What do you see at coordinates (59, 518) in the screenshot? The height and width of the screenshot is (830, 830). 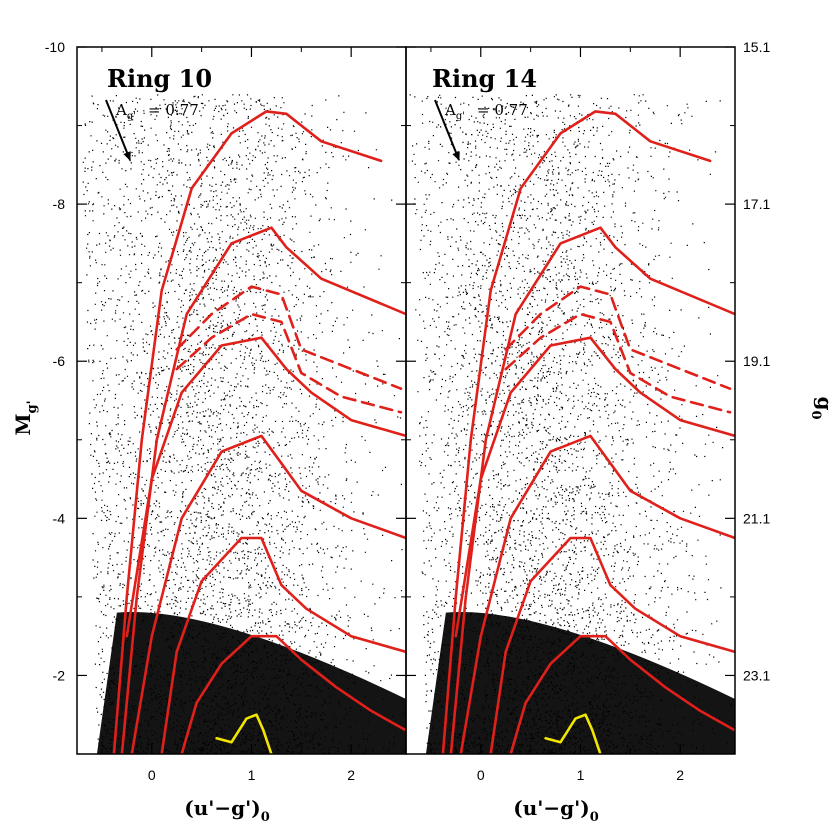 I see `y-tick-label: -4` at bounding box center [59, 518].